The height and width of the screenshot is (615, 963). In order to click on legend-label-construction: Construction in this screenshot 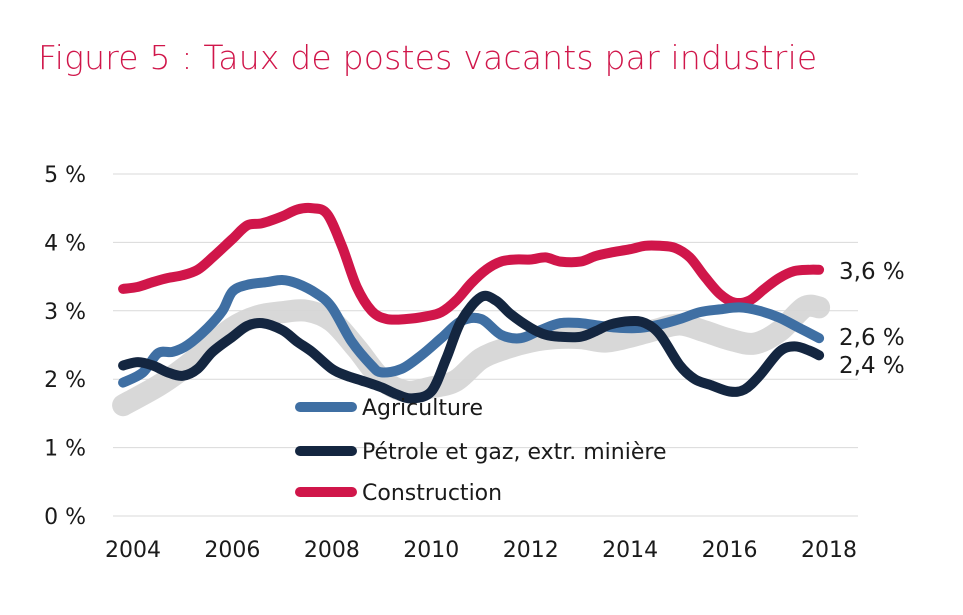, I will do `click(432, 493)`.